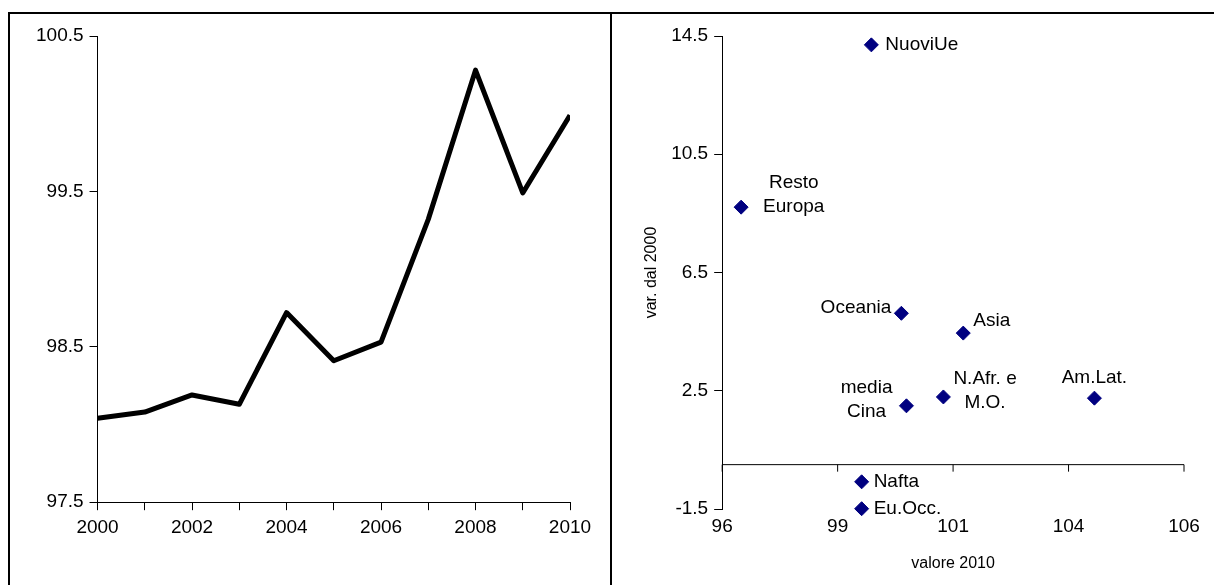 The height and width of the screenshot is (585, 1214). What do you see at coordinates (856, 306) in the screenshot?
I see `annotation: Oceania` at bounding box center [856, 306].